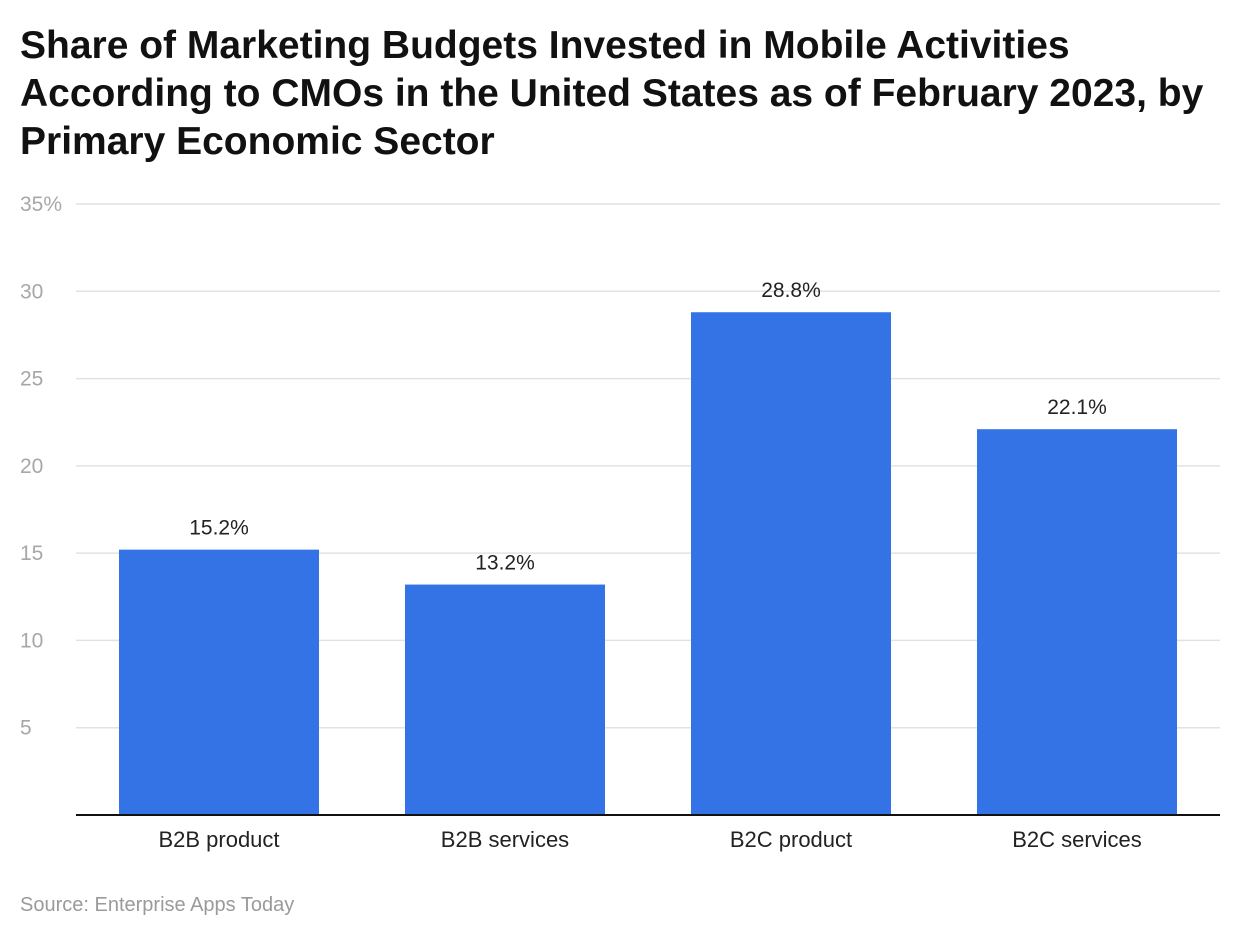 The height and width of the screenshot is (940, 1240). I want to click on x-tick-label: B2C product, so click(791, 839).